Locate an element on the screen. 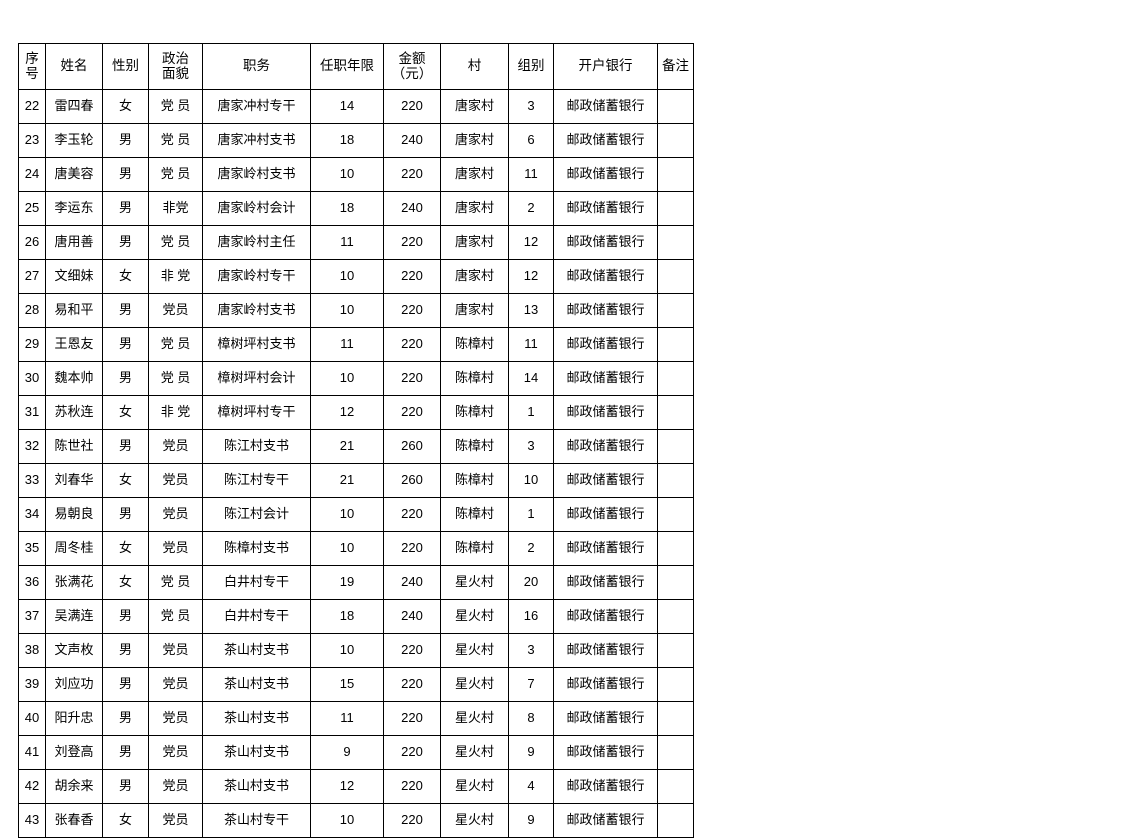  table-row: 42 胡余来男党员 茶山村支书 12 220 星火村 4 邮政储蓄银行 is located at coordinates (356, 786).